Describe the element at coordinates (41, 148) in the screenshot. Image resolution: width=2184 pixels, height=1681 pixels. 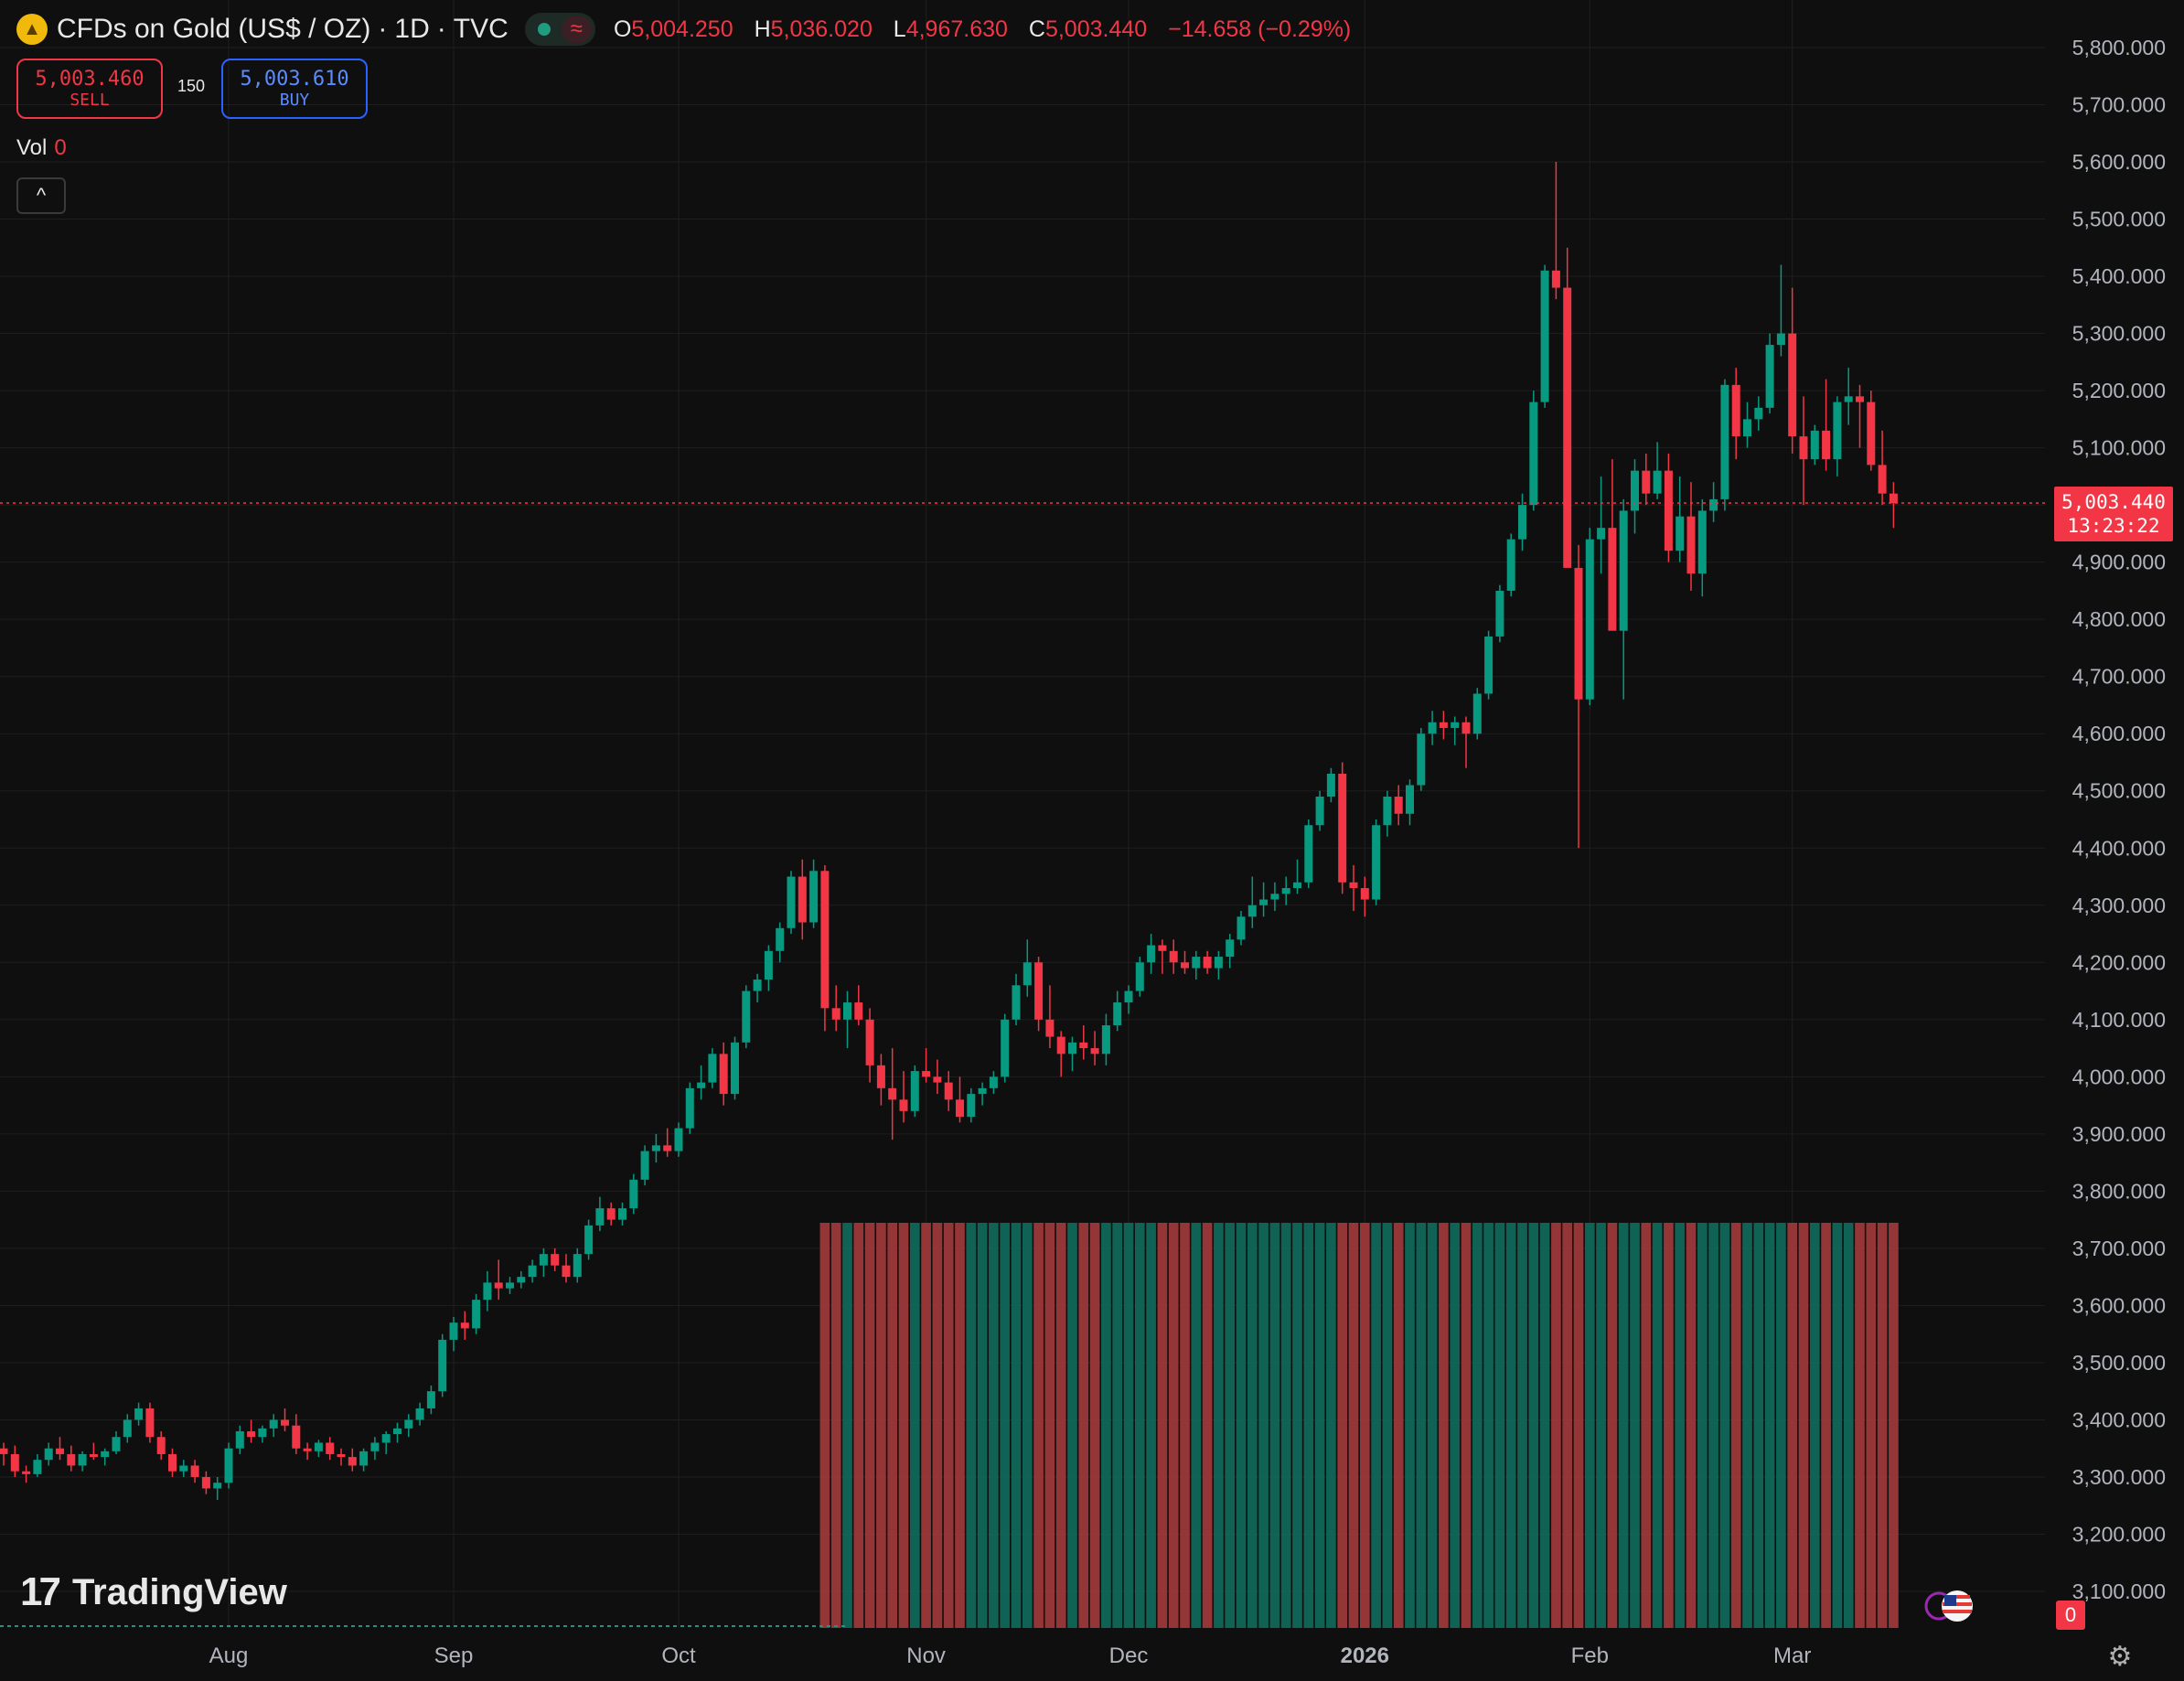
I see `volume-legend: Vol 0` at that location.